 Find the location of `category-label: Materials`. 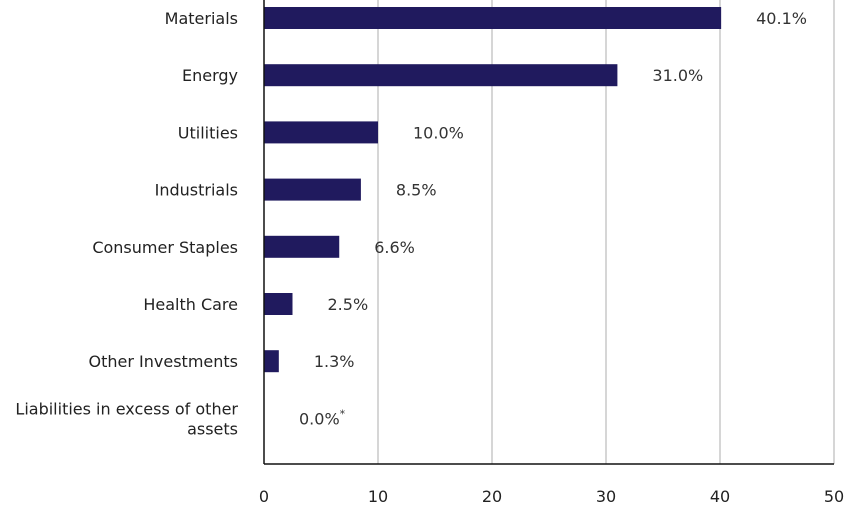

category-label: Materials is located at coordinates (201, 18).